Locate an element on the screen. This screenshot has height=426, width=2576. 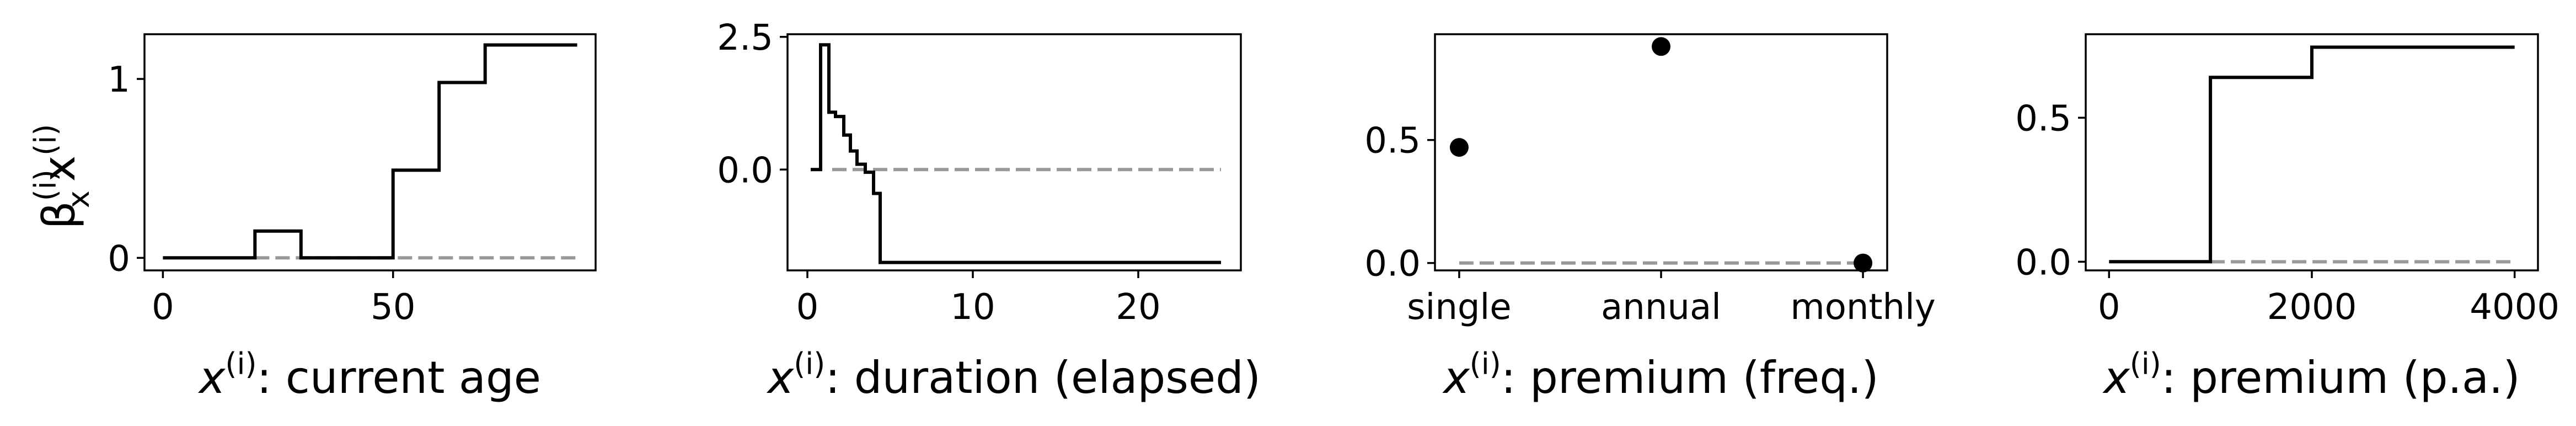
x-axis-label: x(i): premium (p.a.) is located at coordinates (2311, 375).